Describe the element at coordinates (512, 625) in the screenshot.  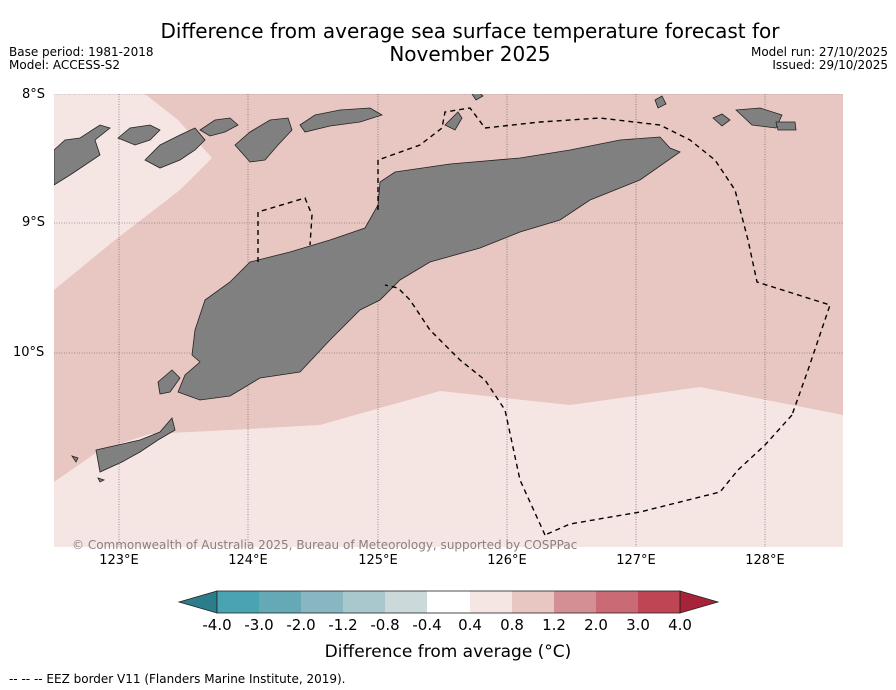
I see `colorbar-tick-label: 0.8` at that location.